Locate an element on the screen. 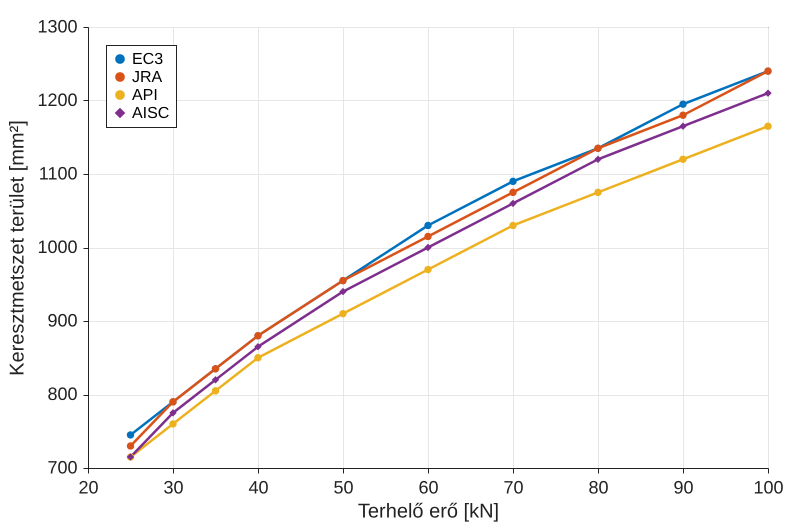 Image resolution: width=790 pixels, height=532 pixels. y-tick-label: 1100 is located at coordinates (58, 174).